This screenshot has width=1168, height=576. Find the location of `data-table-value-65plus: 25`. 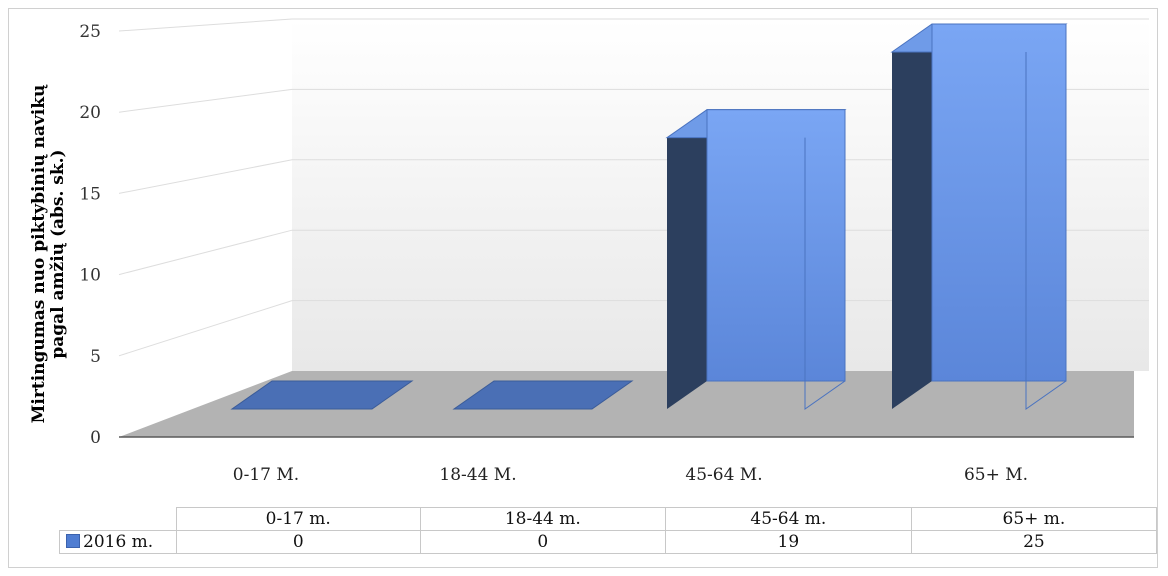

data-table-value-65plus: 25 is located at coordinates (1034, 542).